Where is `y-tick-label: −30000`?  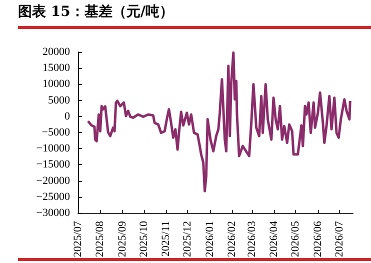 y-tick-label: −30000 is located at coordinates (53, 213).